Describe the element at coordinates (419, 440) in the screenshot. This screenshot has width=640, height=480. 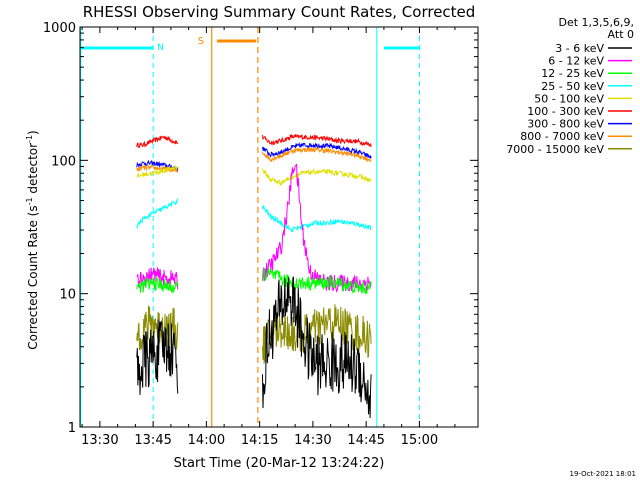
I see `x-tick-label-6: 15:00` at that location.